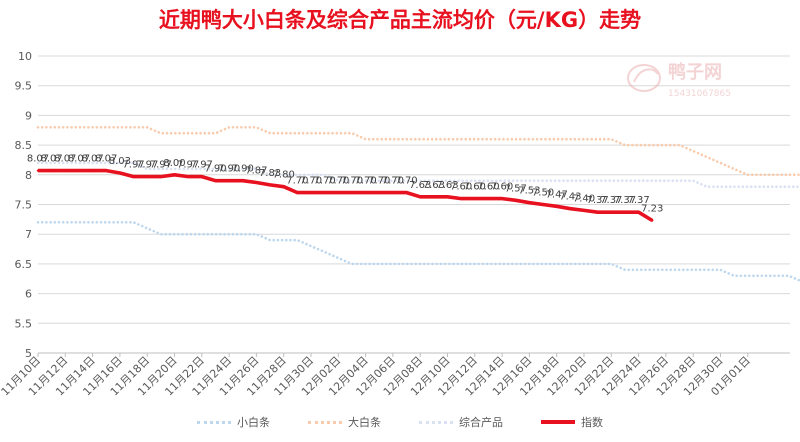  Describe the element at coordinates (699, 94) in the screenshot. I see `watermark-phone: 15431067865` at that location.